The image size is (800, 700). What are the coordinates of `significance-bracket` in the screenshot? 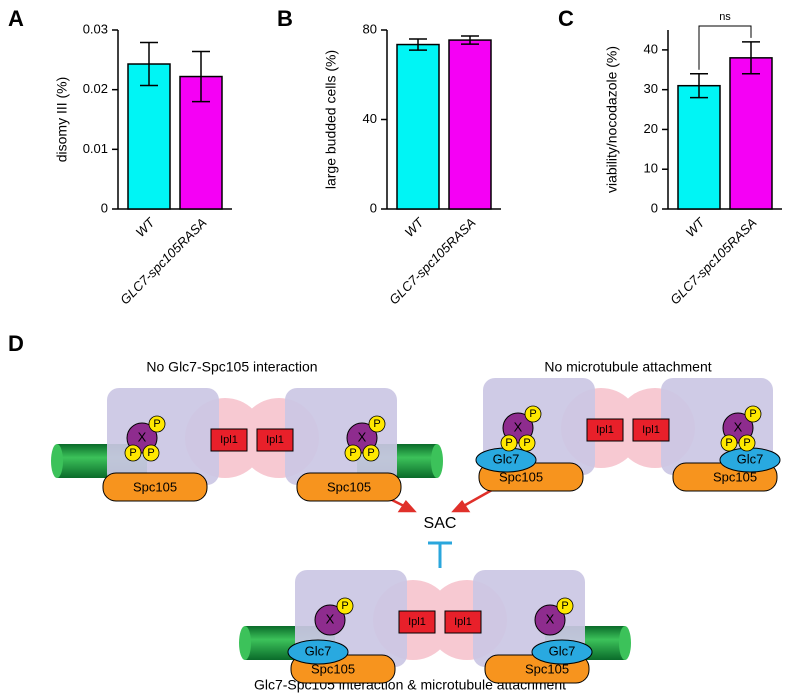 It's located at (725, 47).